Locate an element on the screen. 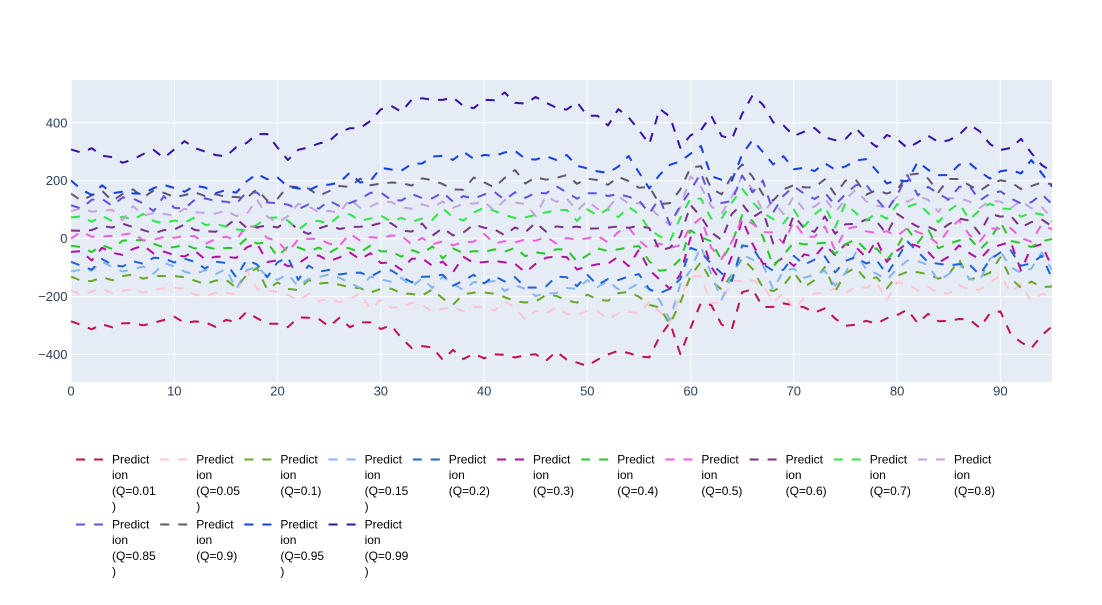  svg-text: 70 is located at coordinates (794, 391).